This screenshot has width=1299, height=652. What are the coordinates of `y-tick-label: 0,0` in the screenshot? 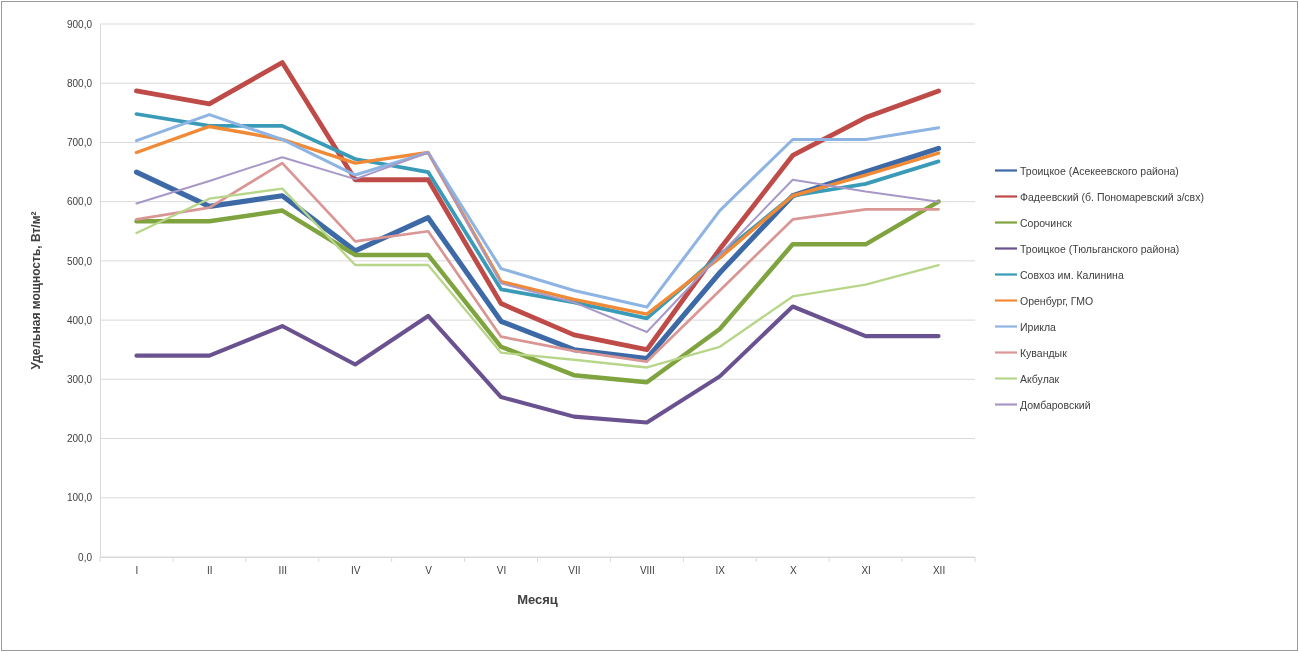 It's located at (85, 557).